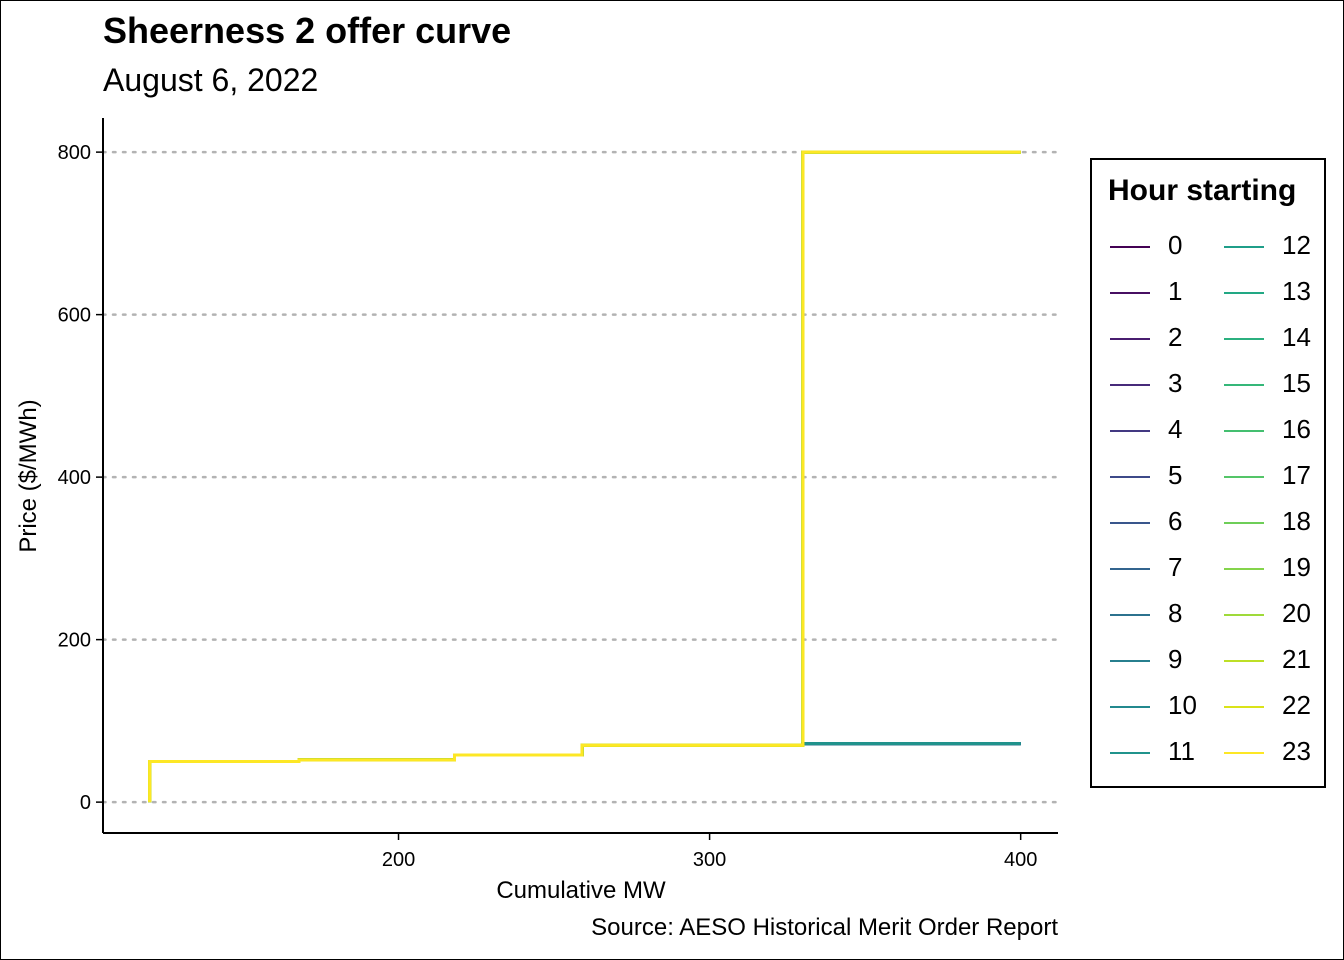 The image size is (1344, 960). I want to click on y-tick-label-600: 600, so click(74, 316).